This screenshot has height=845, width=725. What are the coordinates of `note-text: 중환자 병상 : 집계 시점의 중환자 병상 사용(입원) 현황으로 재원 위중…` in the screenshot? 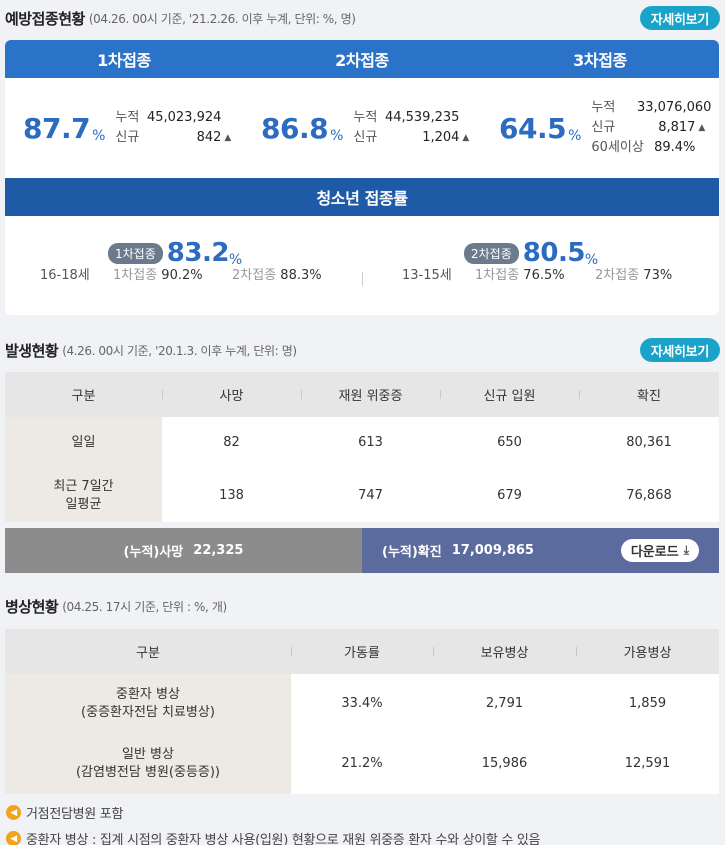 It's located at (283, 839).